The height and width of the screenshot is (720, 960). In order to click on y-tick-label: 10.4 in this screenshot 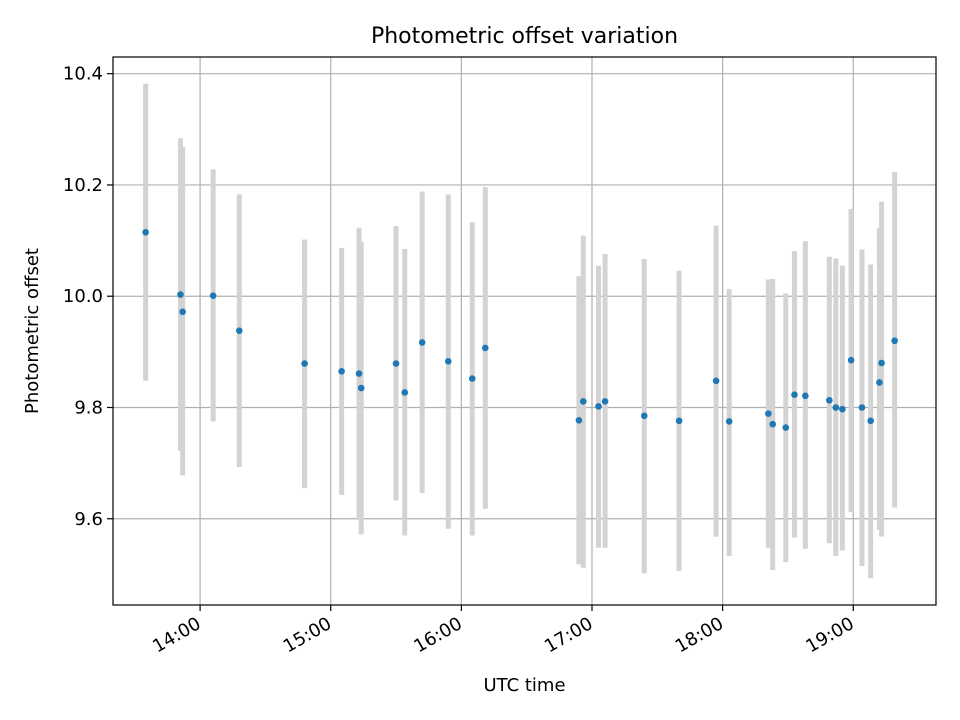, I will do `click(83, 74)`.